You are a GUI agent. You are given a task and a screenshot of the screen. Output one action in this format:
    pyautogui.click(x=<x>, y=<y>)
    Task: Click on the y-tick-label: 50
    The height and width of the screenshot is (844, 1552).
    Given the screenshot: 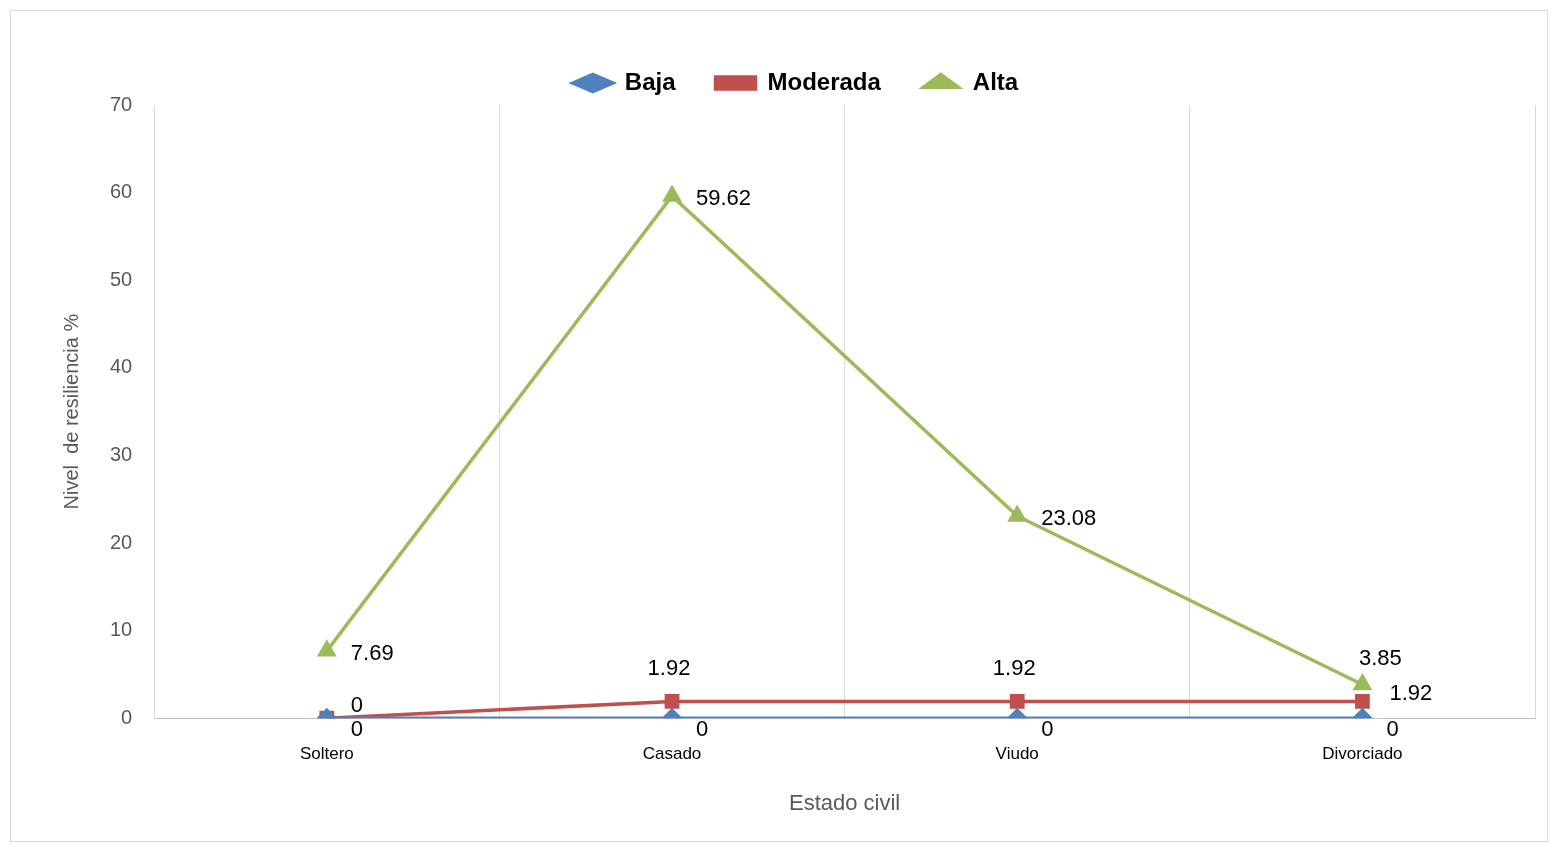 What is the action you would take?
    pyautogui.click(x=121, y=278)
    